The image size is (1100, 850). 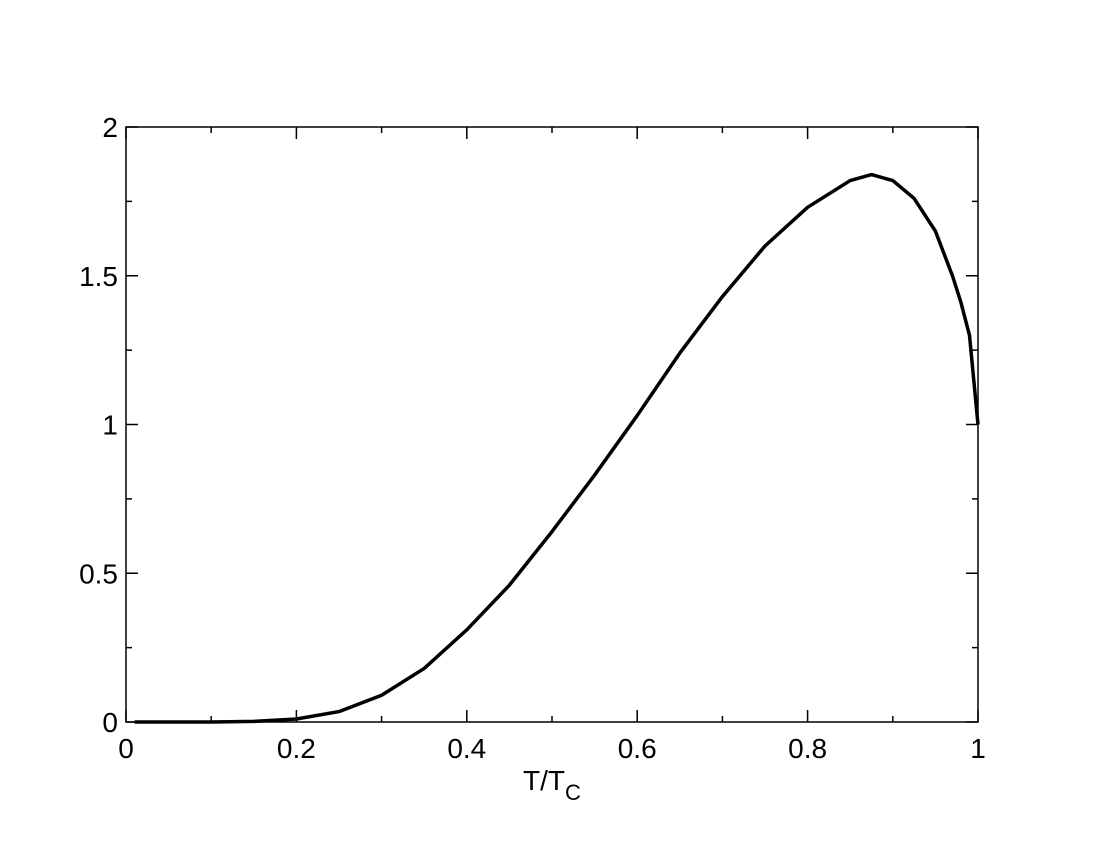 I want to click on y-tick-label: 1, so click(x=110, y=425).